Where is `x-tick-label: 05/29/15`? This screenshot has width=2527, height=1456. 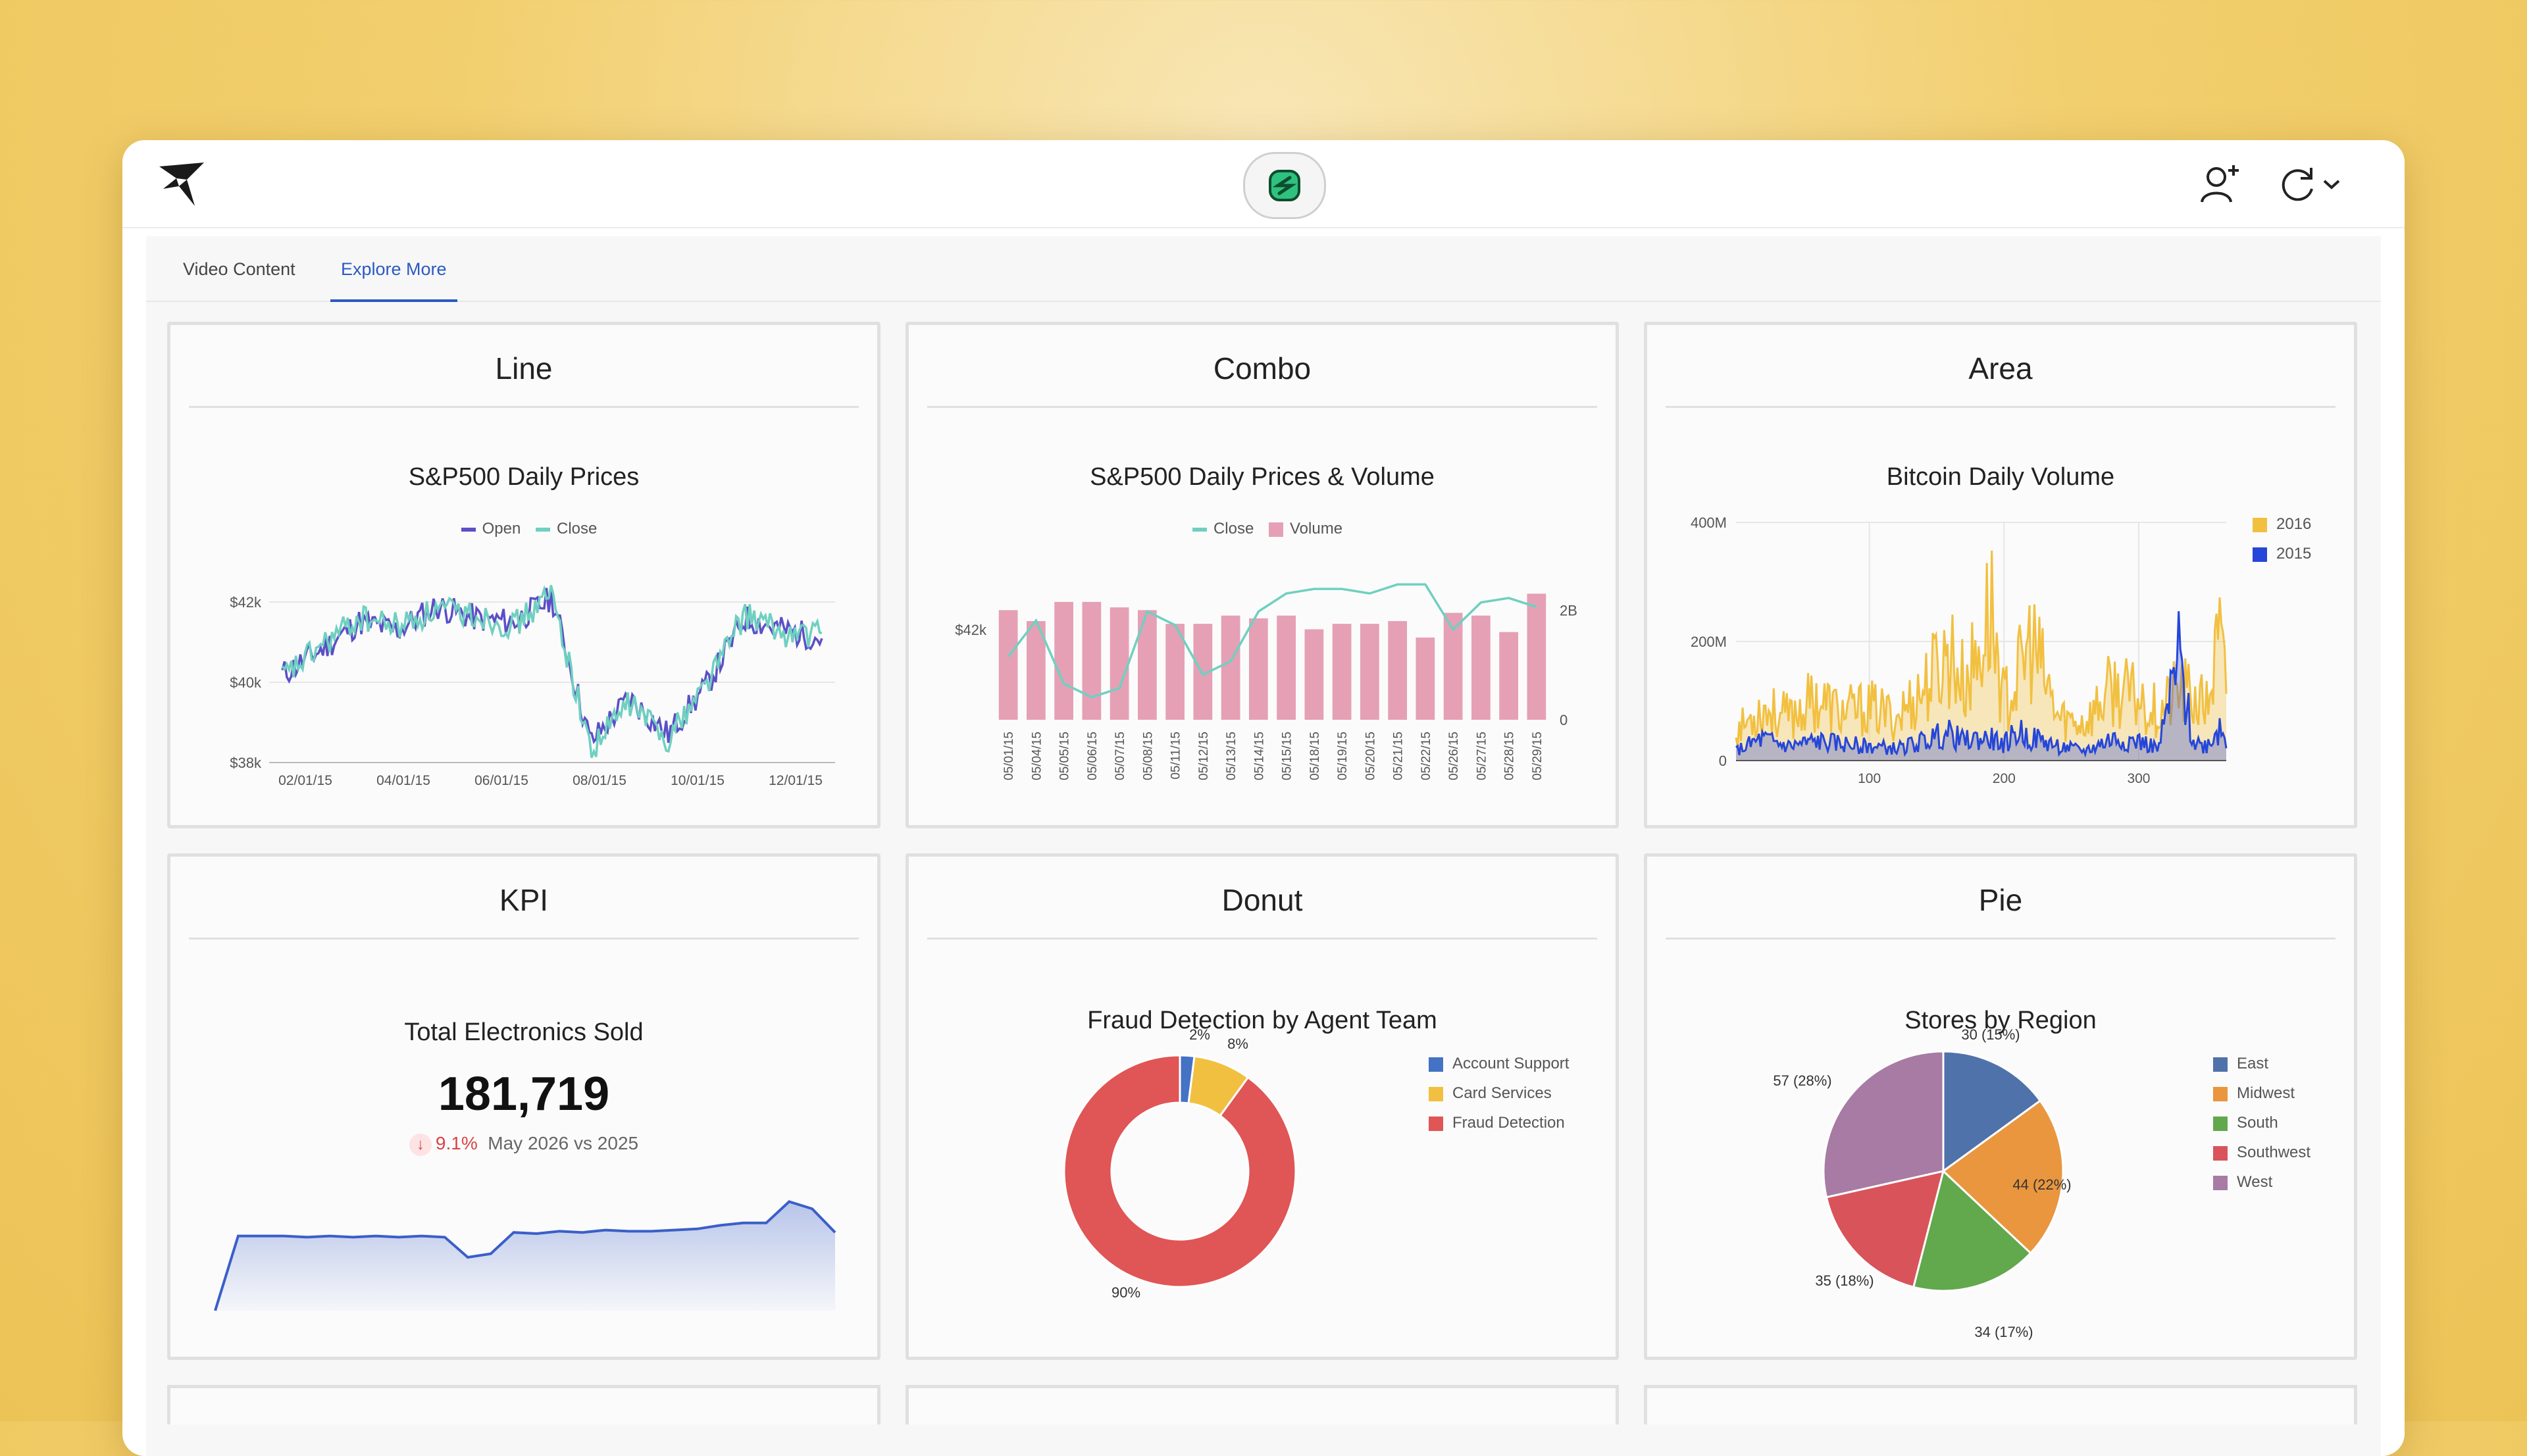 x-tick-label: 05/29/15 is located at coordinates (1537, 756).